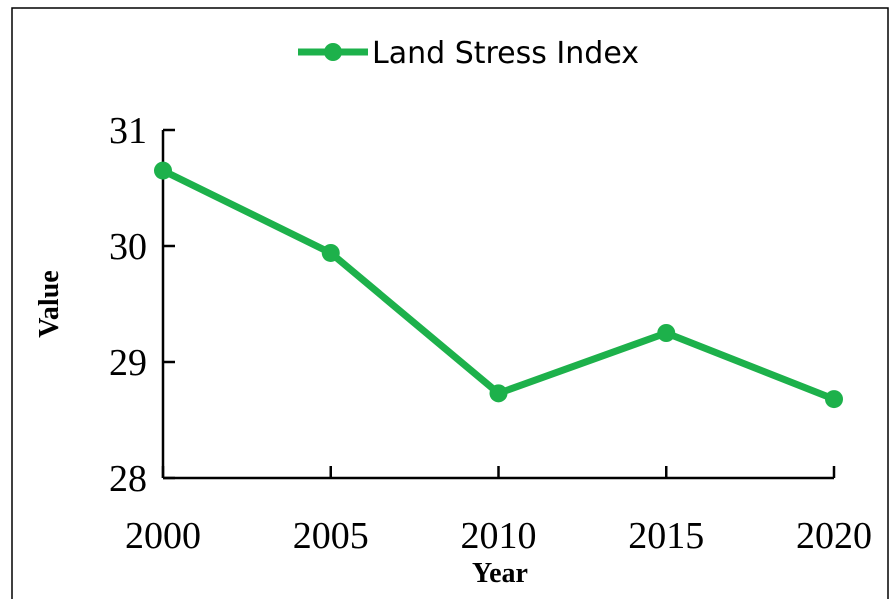 Image resolution: width=890 pixels, height=599 pixels. Describe the element at coordinates (49, 303) in the screenshot. I see `y-axis-label: Value` at that location.